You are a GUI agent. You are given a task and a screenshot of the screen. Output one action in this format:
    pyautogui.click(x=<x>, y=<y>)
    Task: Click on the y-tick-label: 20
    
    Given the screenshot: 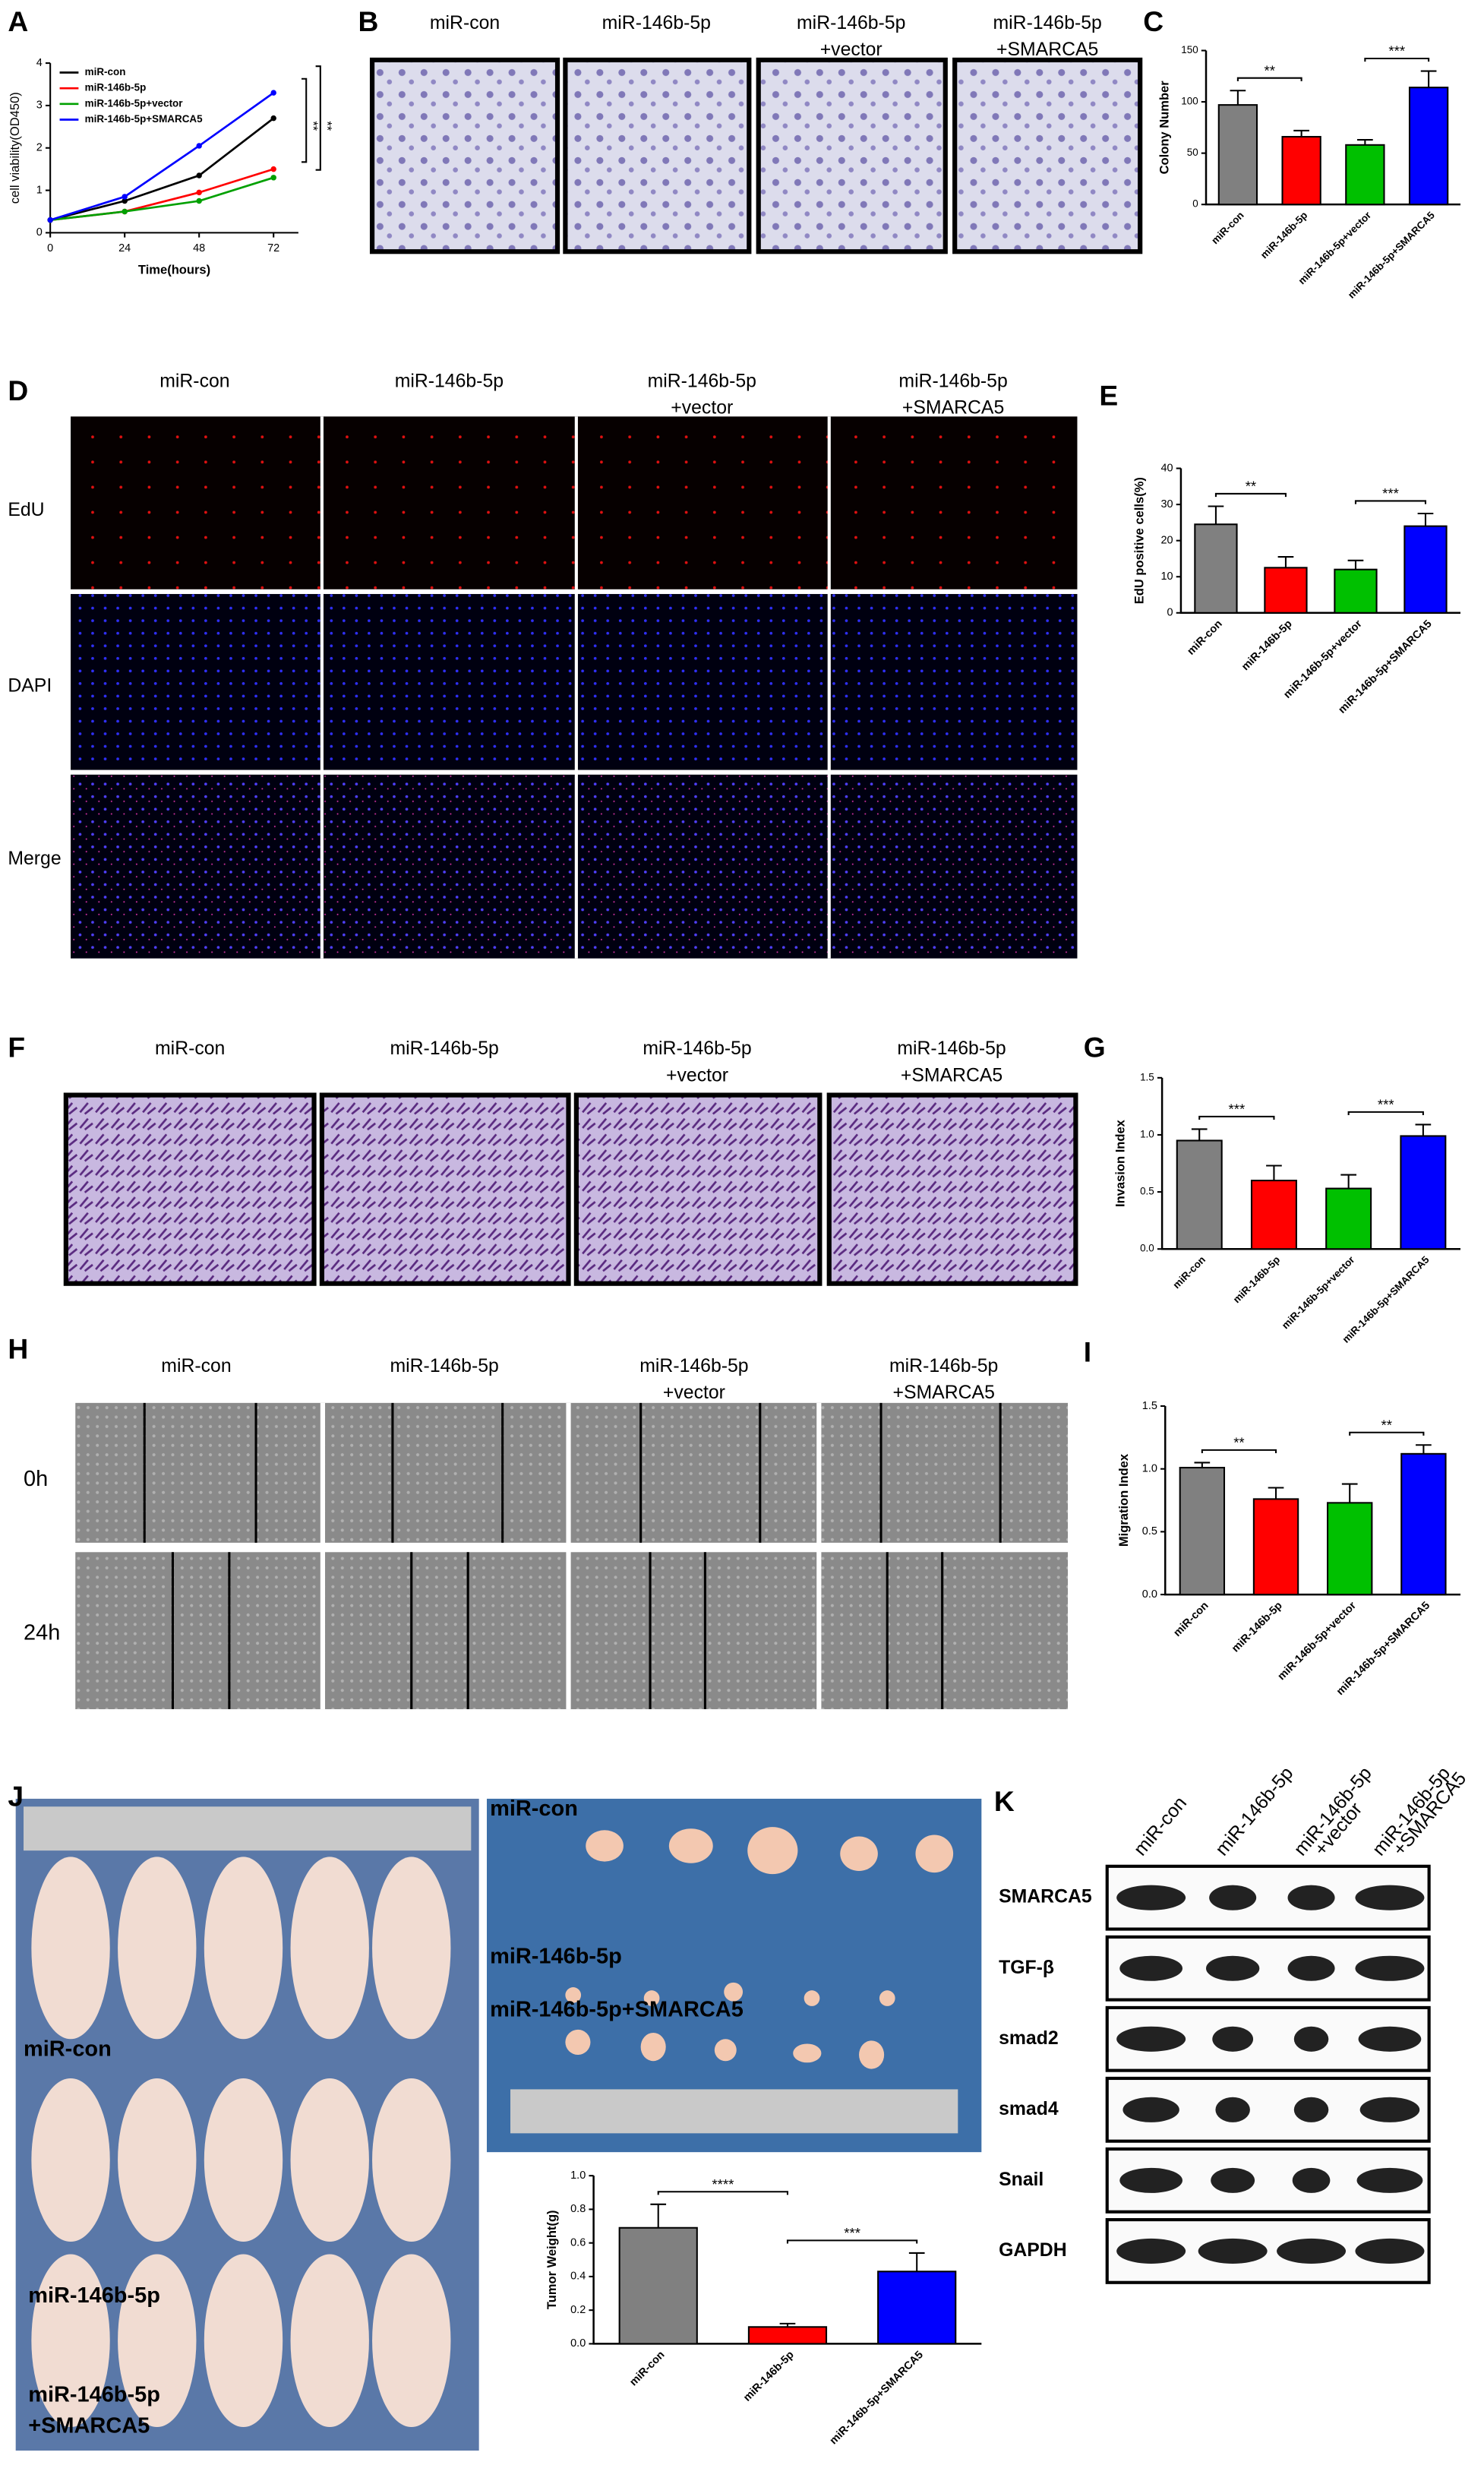 What is the action you would take?
    pyautogui.click(x=1166, y=540)
    